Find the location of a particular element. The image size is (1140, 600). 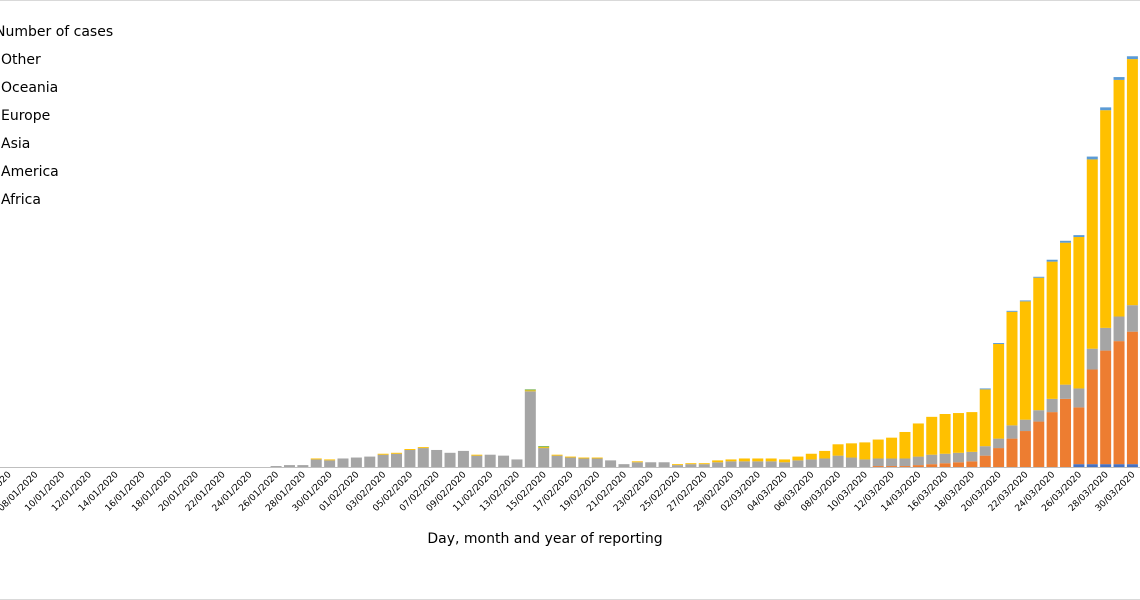

legend-item-europe: Europe is located at coordinates (26, 116).